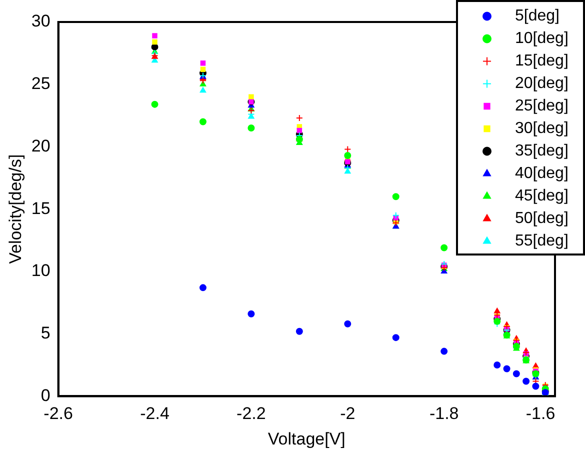  Describe the element at coordinates (45, 395) in the screenshot. I see `y-tick-label: 0` at that location.